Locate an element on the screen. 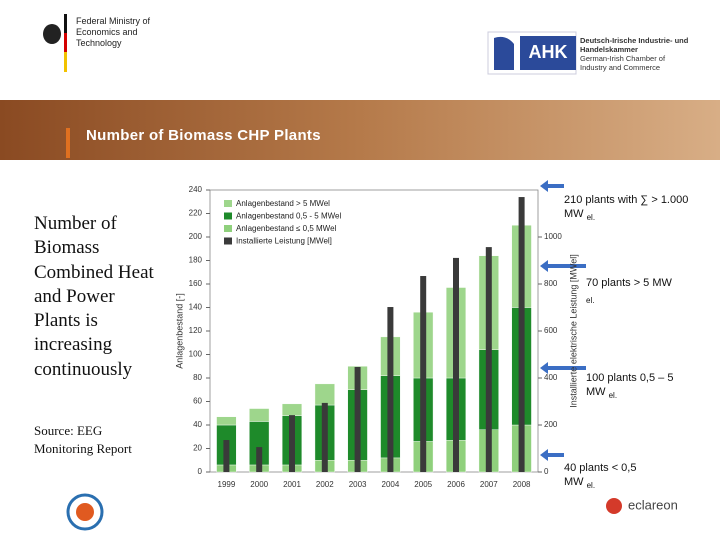  y-tick-label: 60 is located at coordinates (197, 401).